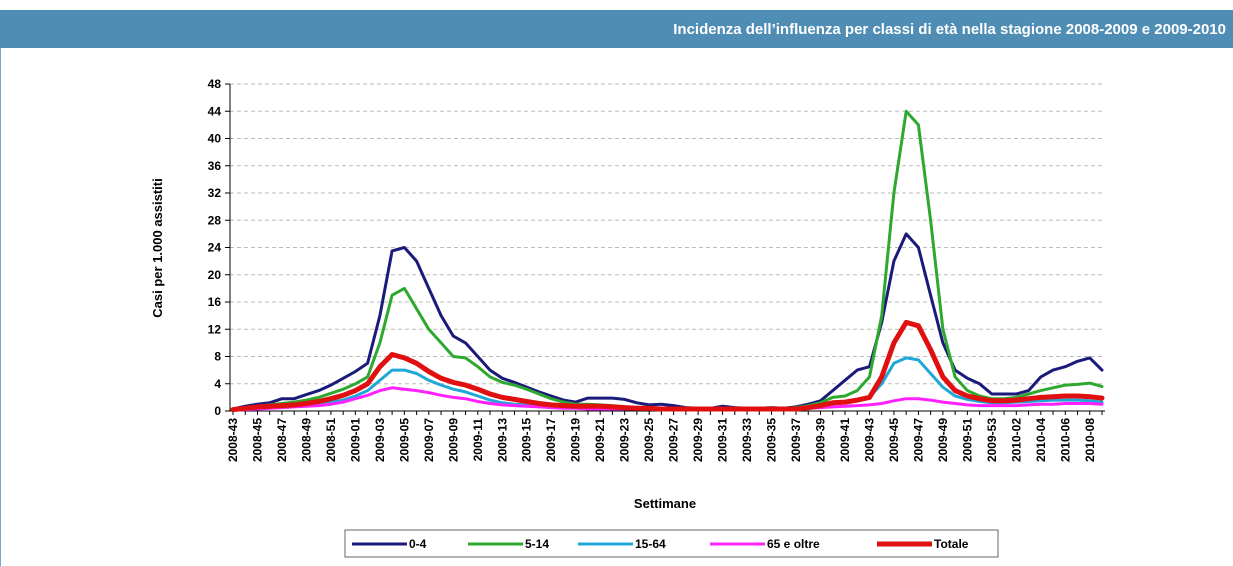 Image resolution: width=1233 pixels, height=566 pixels. Describe the element at coordinates (723, 440) in the screenshot. I see `x-tick-label: 2009-31` at that location.